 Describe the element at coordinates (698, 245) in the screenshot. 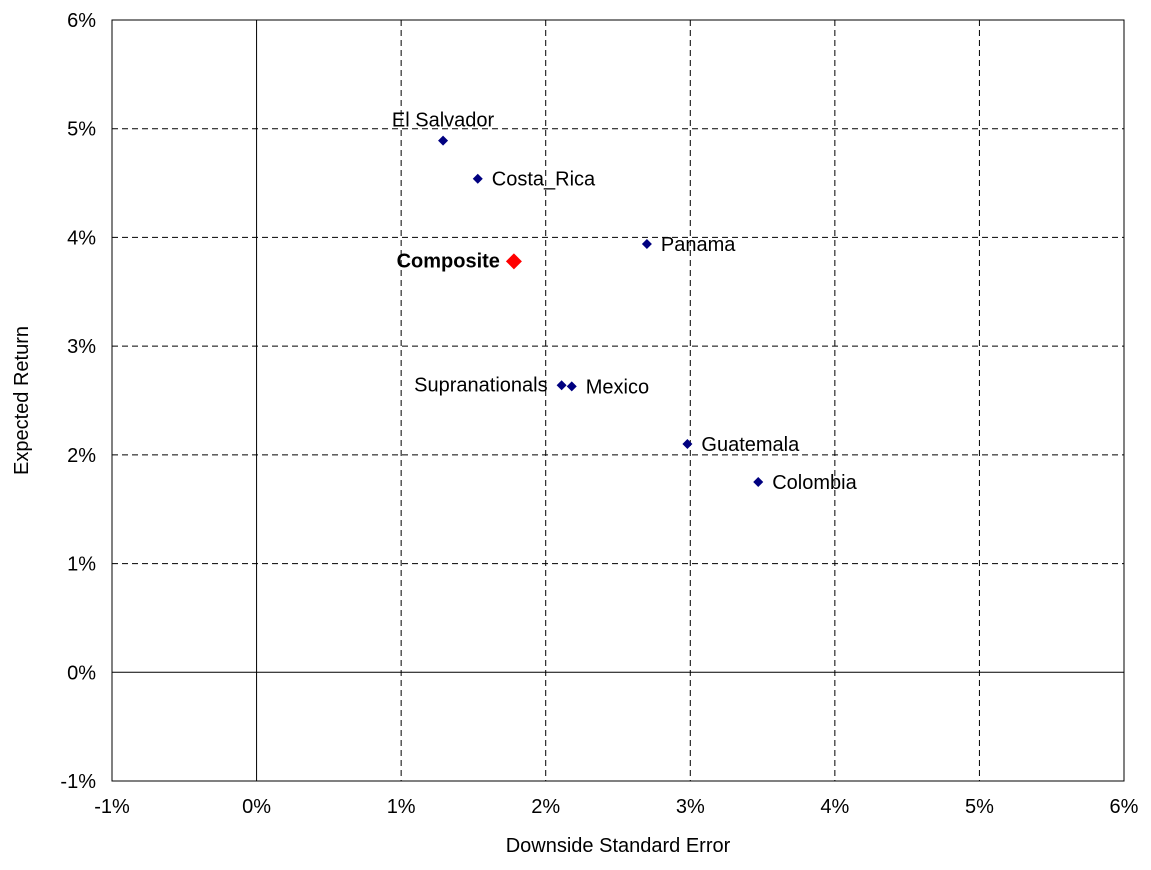

I see `data-point-label: Panama` at that location.